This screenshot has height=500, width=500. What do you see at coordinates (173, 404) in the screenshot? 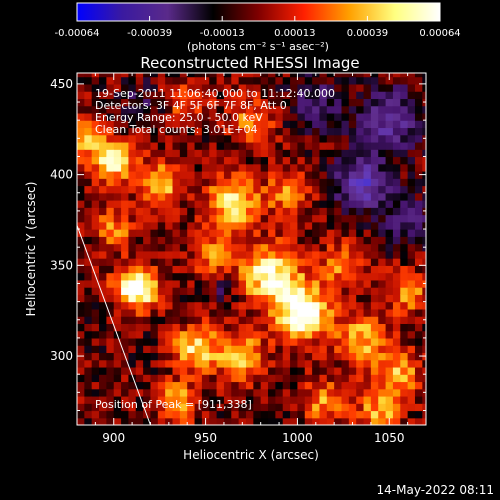
I see `peak-position-label: Position of Peak = [911,338]` at bounding box center [173, 404].